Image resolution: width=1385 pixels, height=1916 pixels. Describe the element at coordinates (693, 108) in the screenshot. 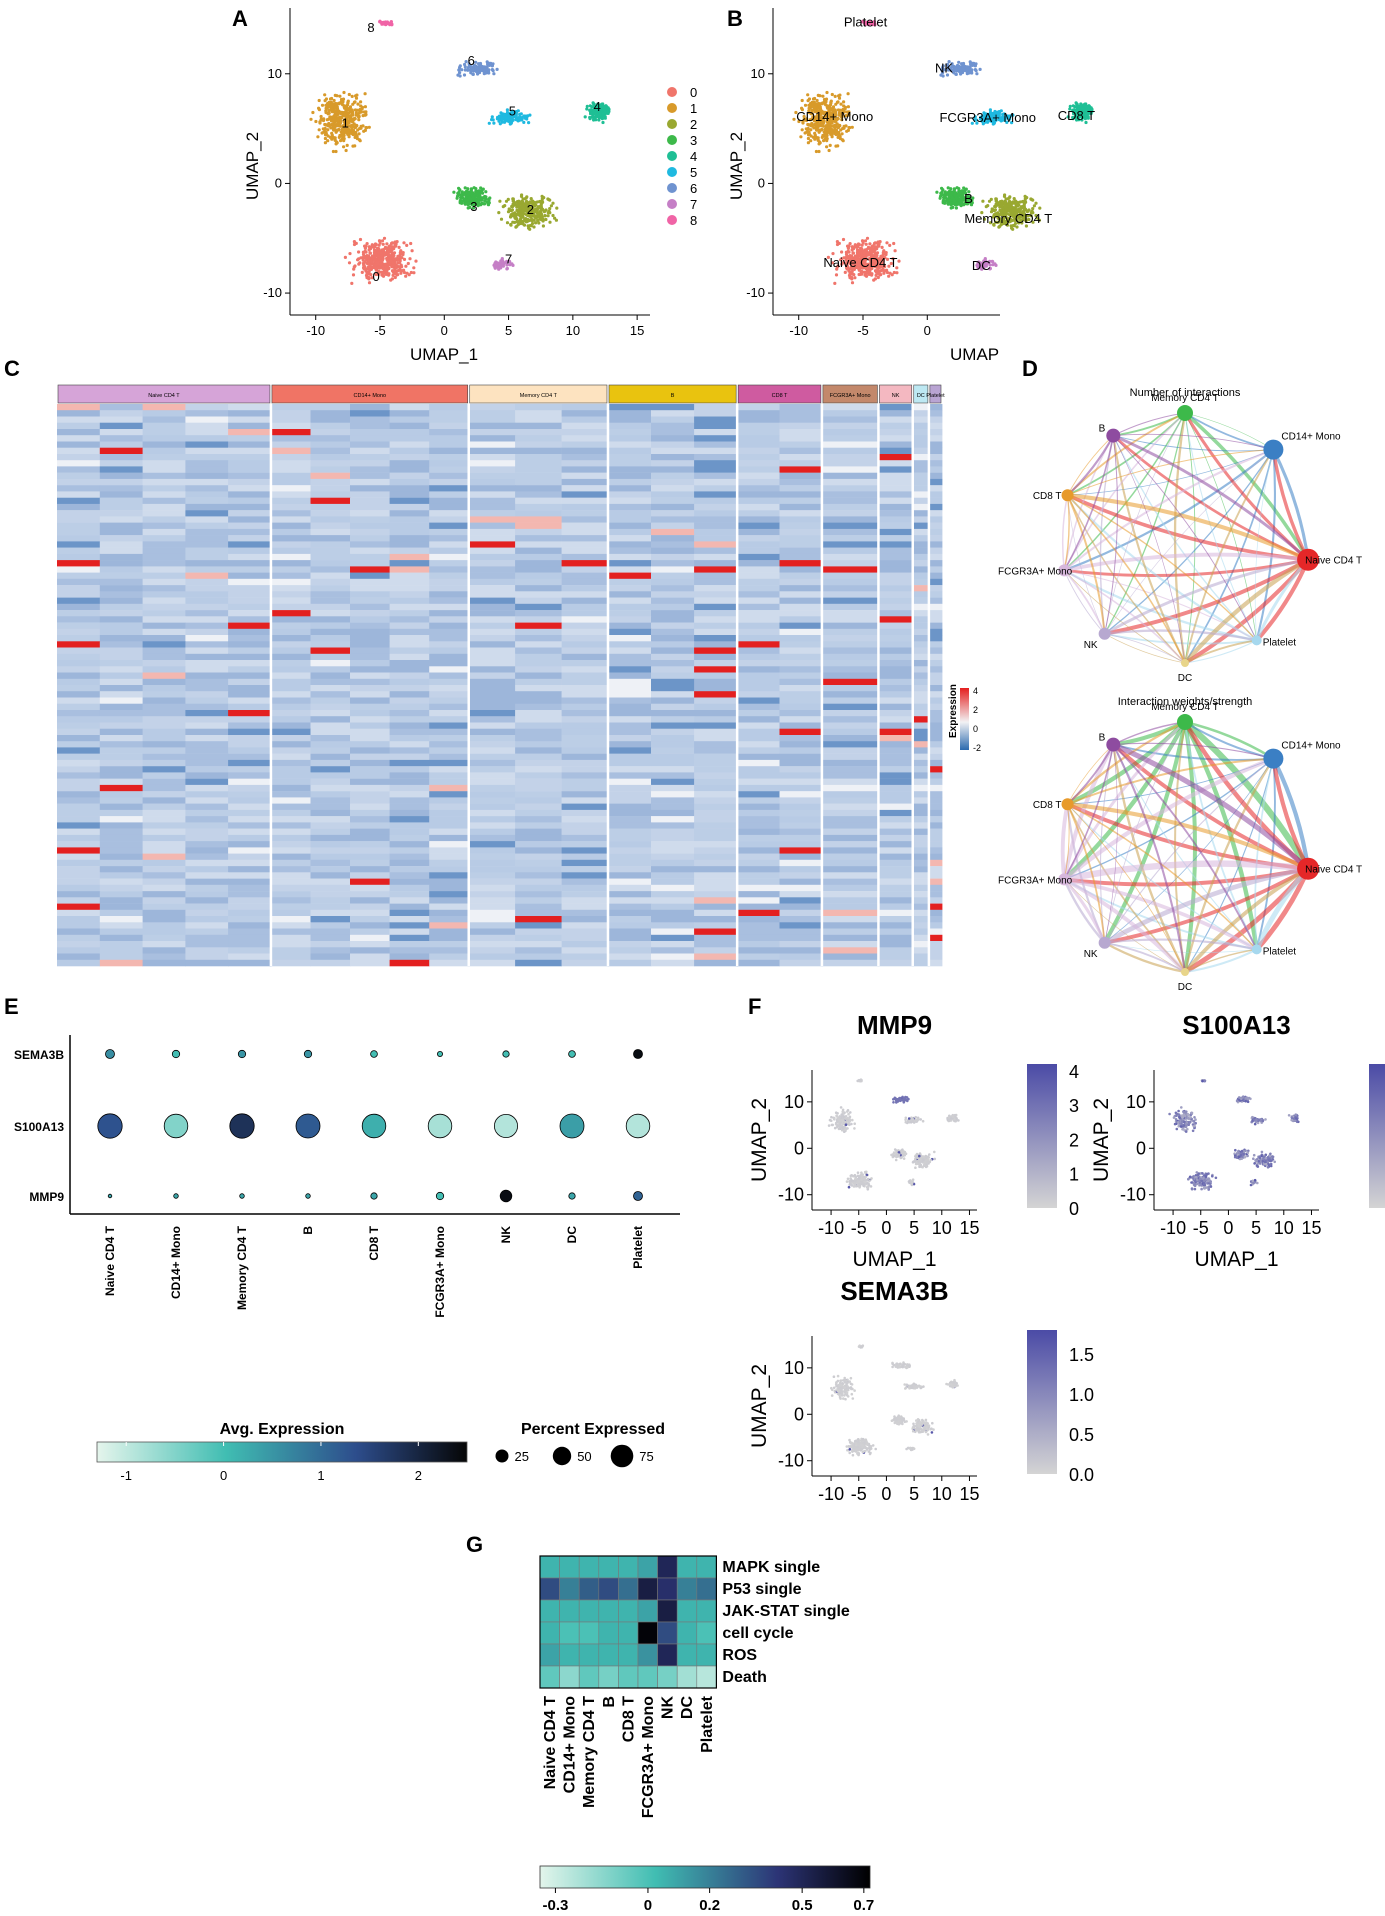

I see `legend-label: 1` at that location.